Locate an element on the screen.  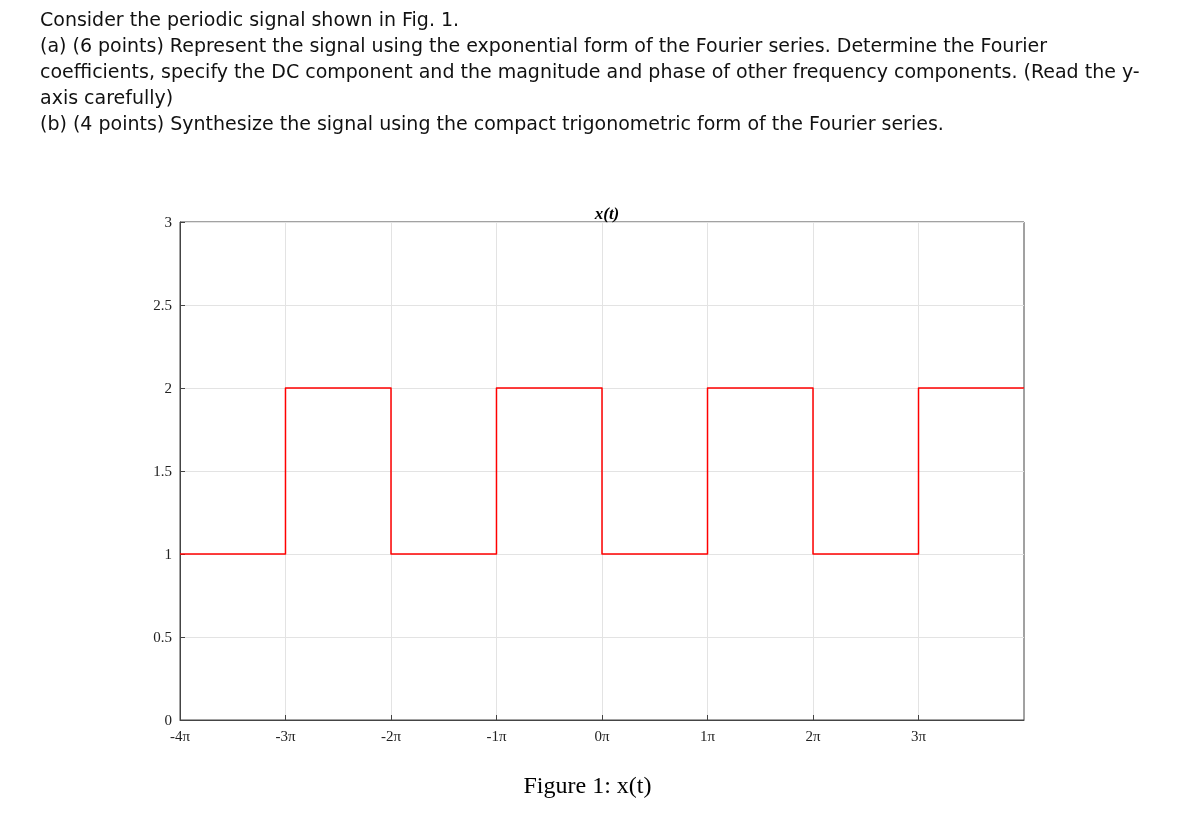
y-tick-label: 0 is located at coordinates (168, 720).